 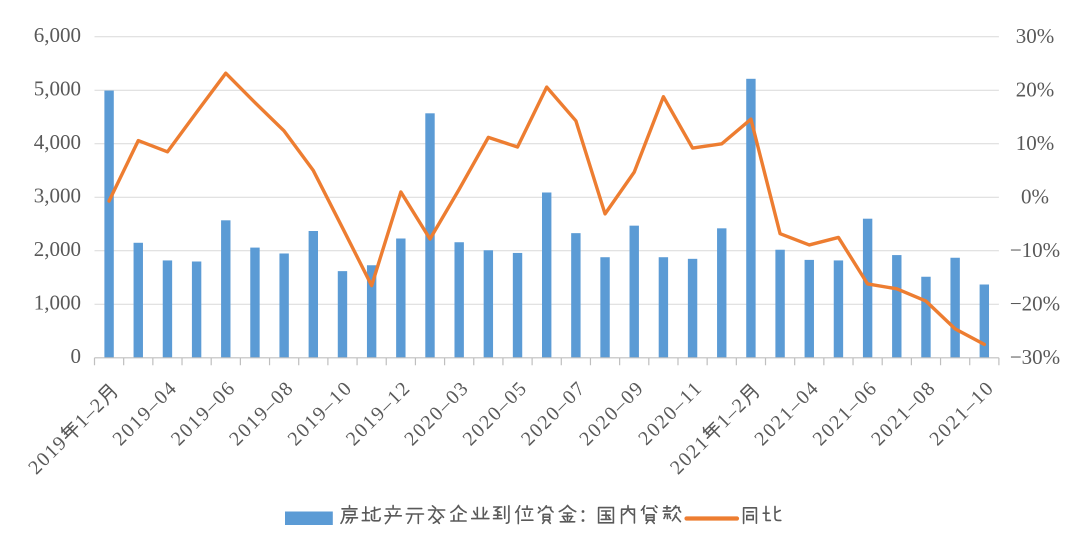 I want to click on svg-text: 20%, so click(x=1035, y=89).